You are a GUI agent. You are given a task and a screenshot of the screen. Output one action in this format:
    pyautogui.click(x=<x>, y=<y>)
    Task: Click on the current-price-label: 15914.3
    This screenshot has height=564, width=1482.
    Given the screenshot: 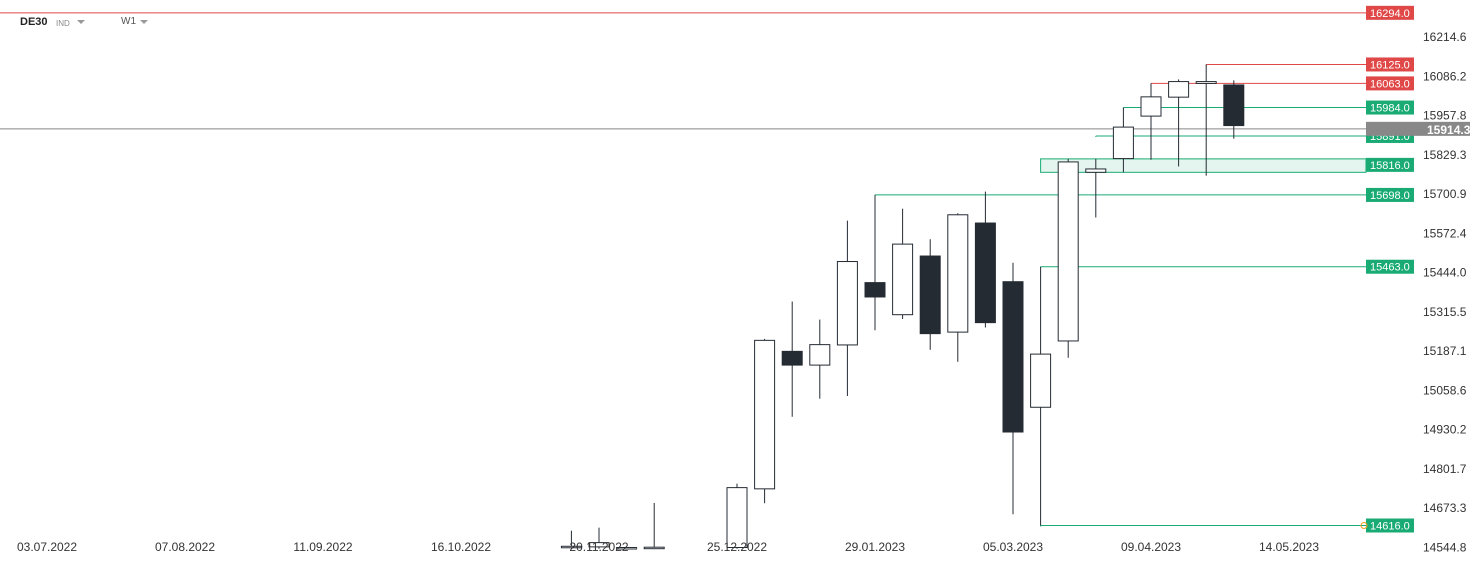 What is the action you would take?
    pyautogui.click(x=1449, y=130)
    